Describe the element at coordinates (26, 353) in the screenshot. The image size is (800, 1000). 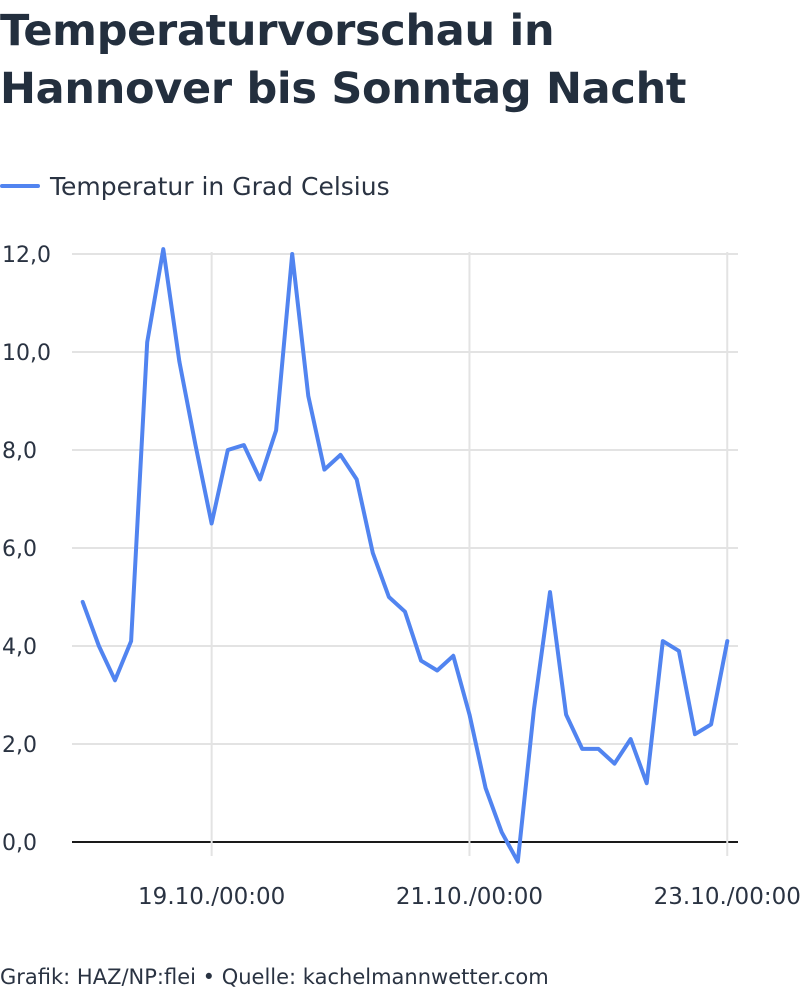
I see `y-tick-label: 10,0` at that location.